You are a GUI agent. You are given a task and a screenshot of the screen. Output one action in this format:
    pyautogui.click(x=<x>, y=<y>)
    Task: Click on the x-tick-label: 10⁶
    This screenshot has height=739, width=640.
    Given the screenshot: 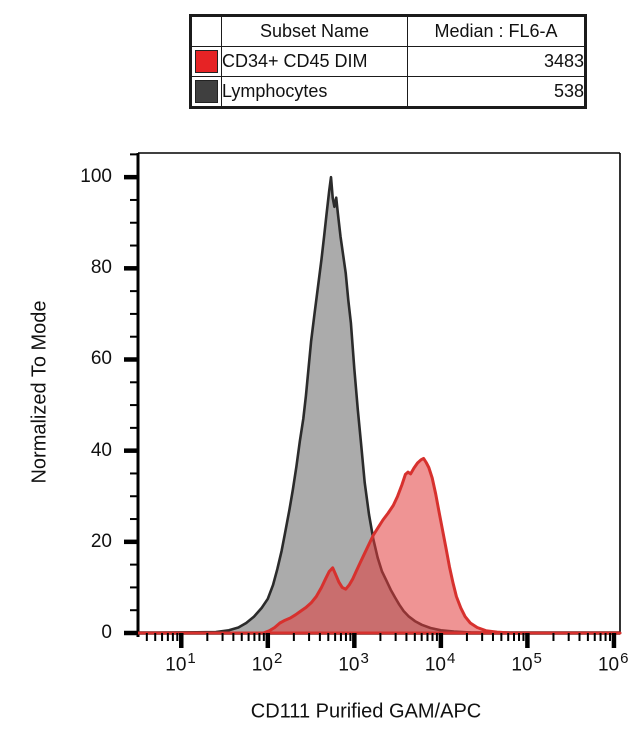 What is the action you would take?
    pyautogui.click(x=613, y=663)
    